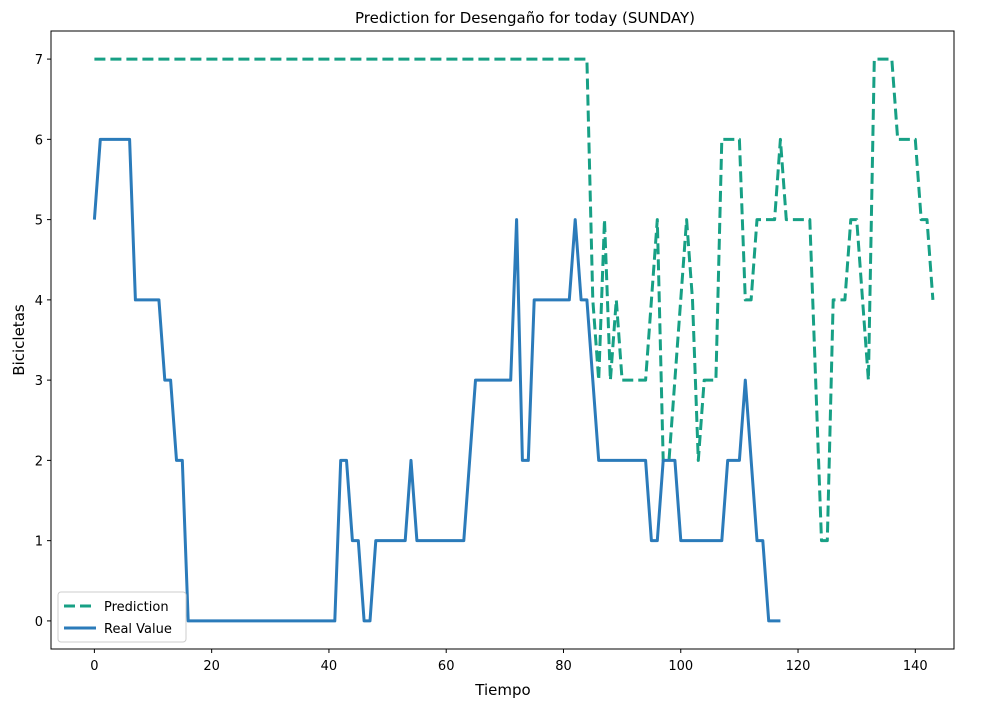 This screenshot has height=705, width=992. What do you see at coordinates (563, 666) in the screenshot?
I see `x-tick-label: 80` at bounding box center [563, 666].